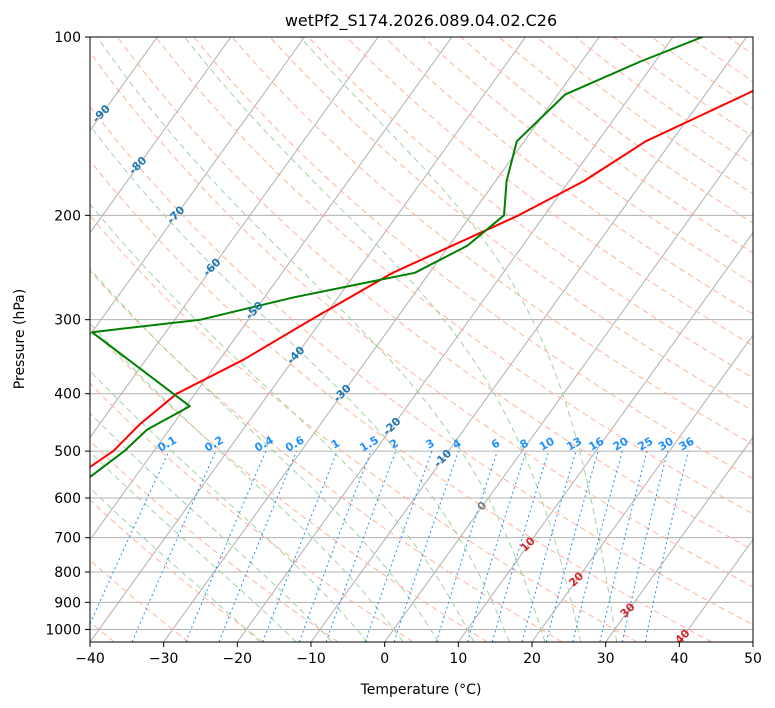  What do you see at coordinates (67, 539) in the screenshot?
I see `y-tick-label: 700` at bounding box center [67, 539].